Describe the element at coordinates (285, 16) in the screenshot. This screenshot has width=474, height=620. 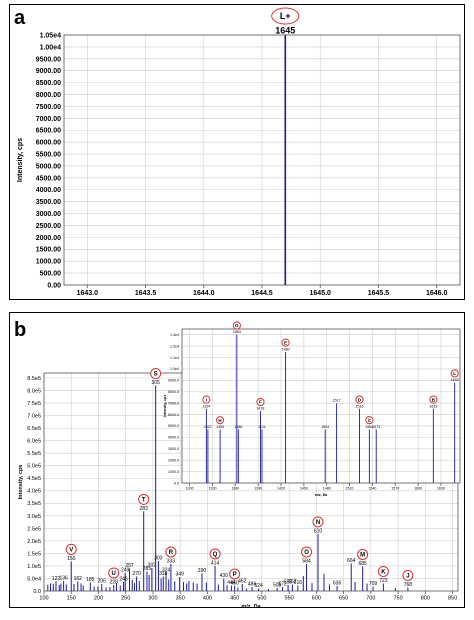
I see `chart-a-ion-circle` at that location.